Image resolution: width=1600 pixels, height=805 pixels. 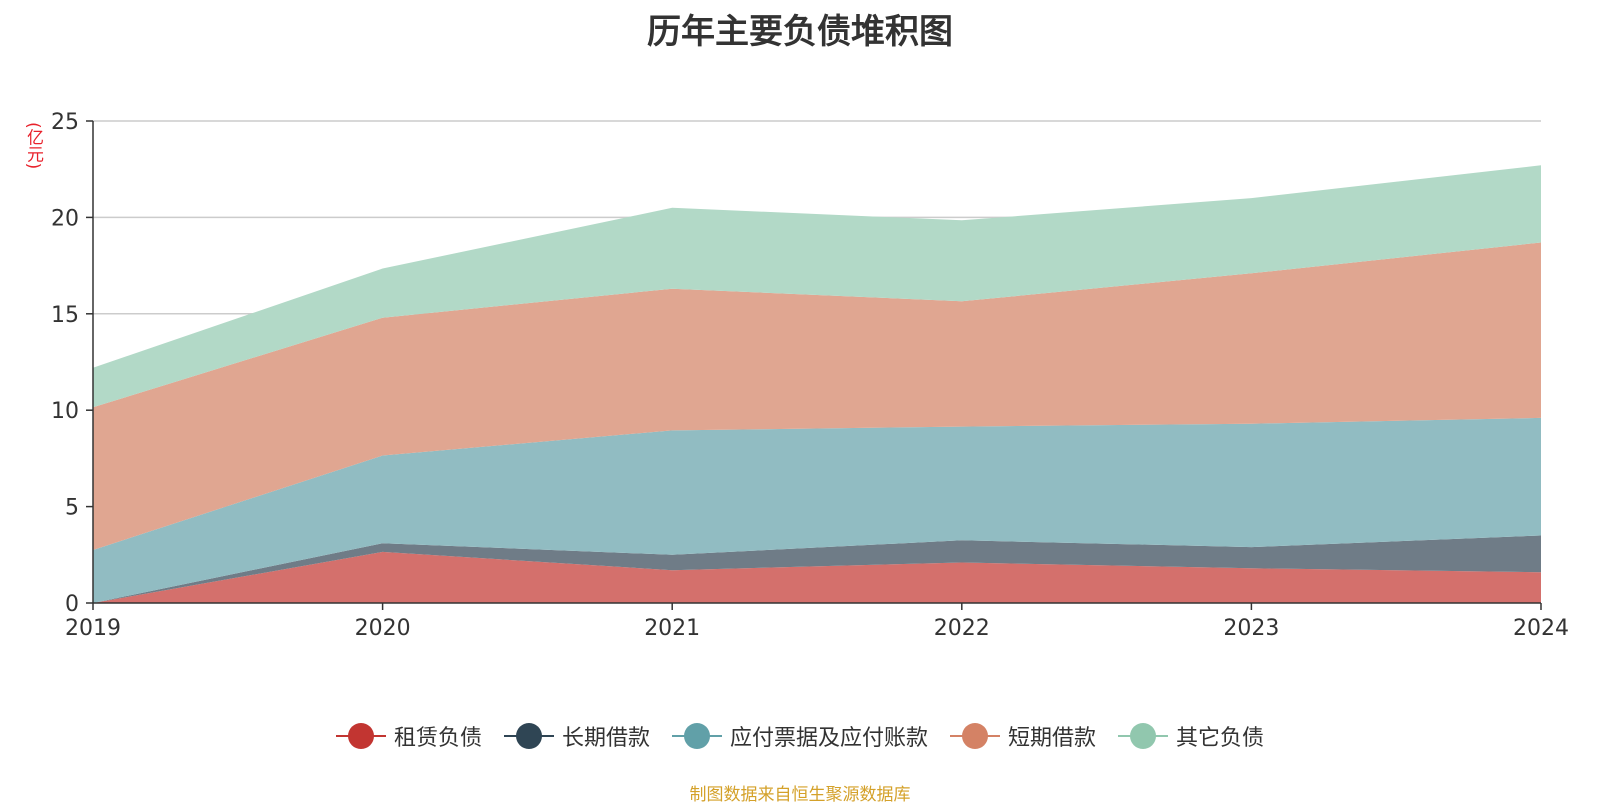 What do you see at coordinates (1251, 628) in the screenshot?
I see `x-tick-label: 2023` at bounding box center [1251, 628].